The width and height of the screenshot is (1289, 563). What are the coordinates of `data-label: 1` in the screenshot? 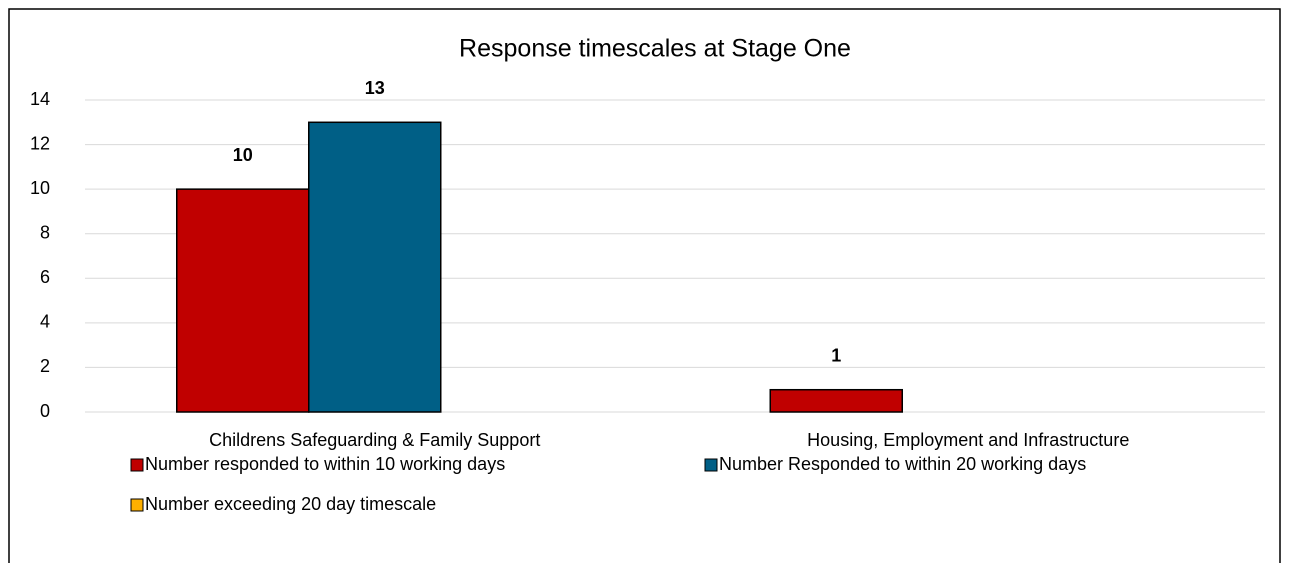 It's located at (836, 355).